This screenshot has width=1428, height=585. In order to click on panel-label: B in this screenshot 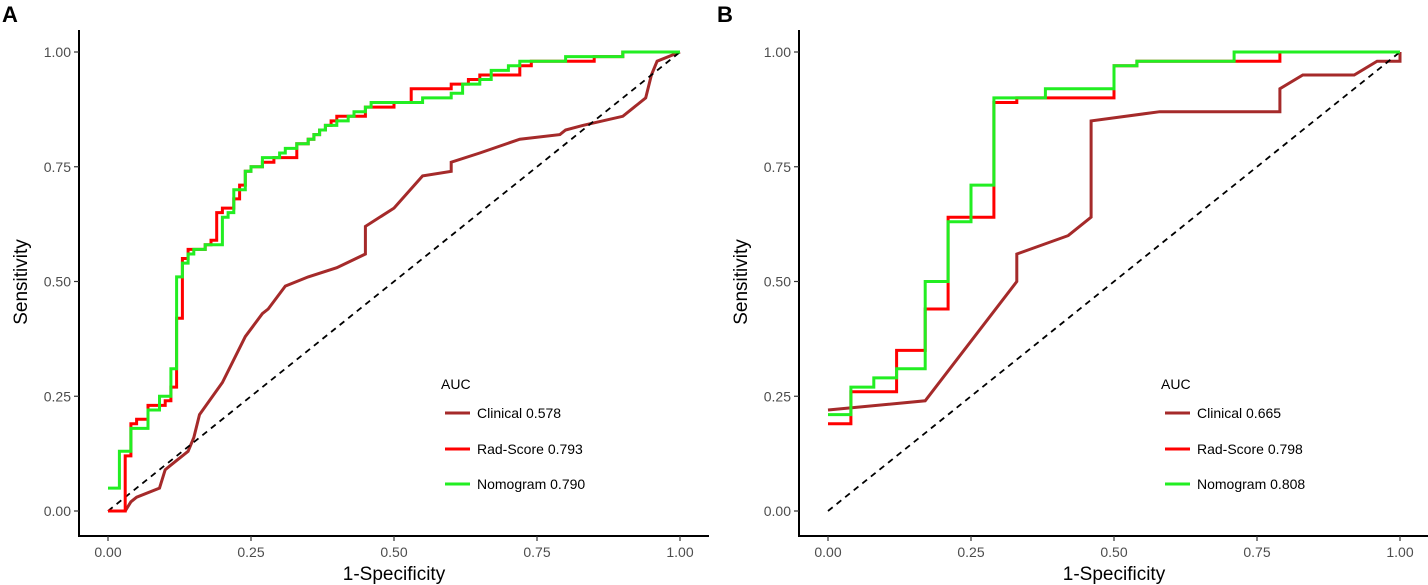, I will do `click(725, 14)`.